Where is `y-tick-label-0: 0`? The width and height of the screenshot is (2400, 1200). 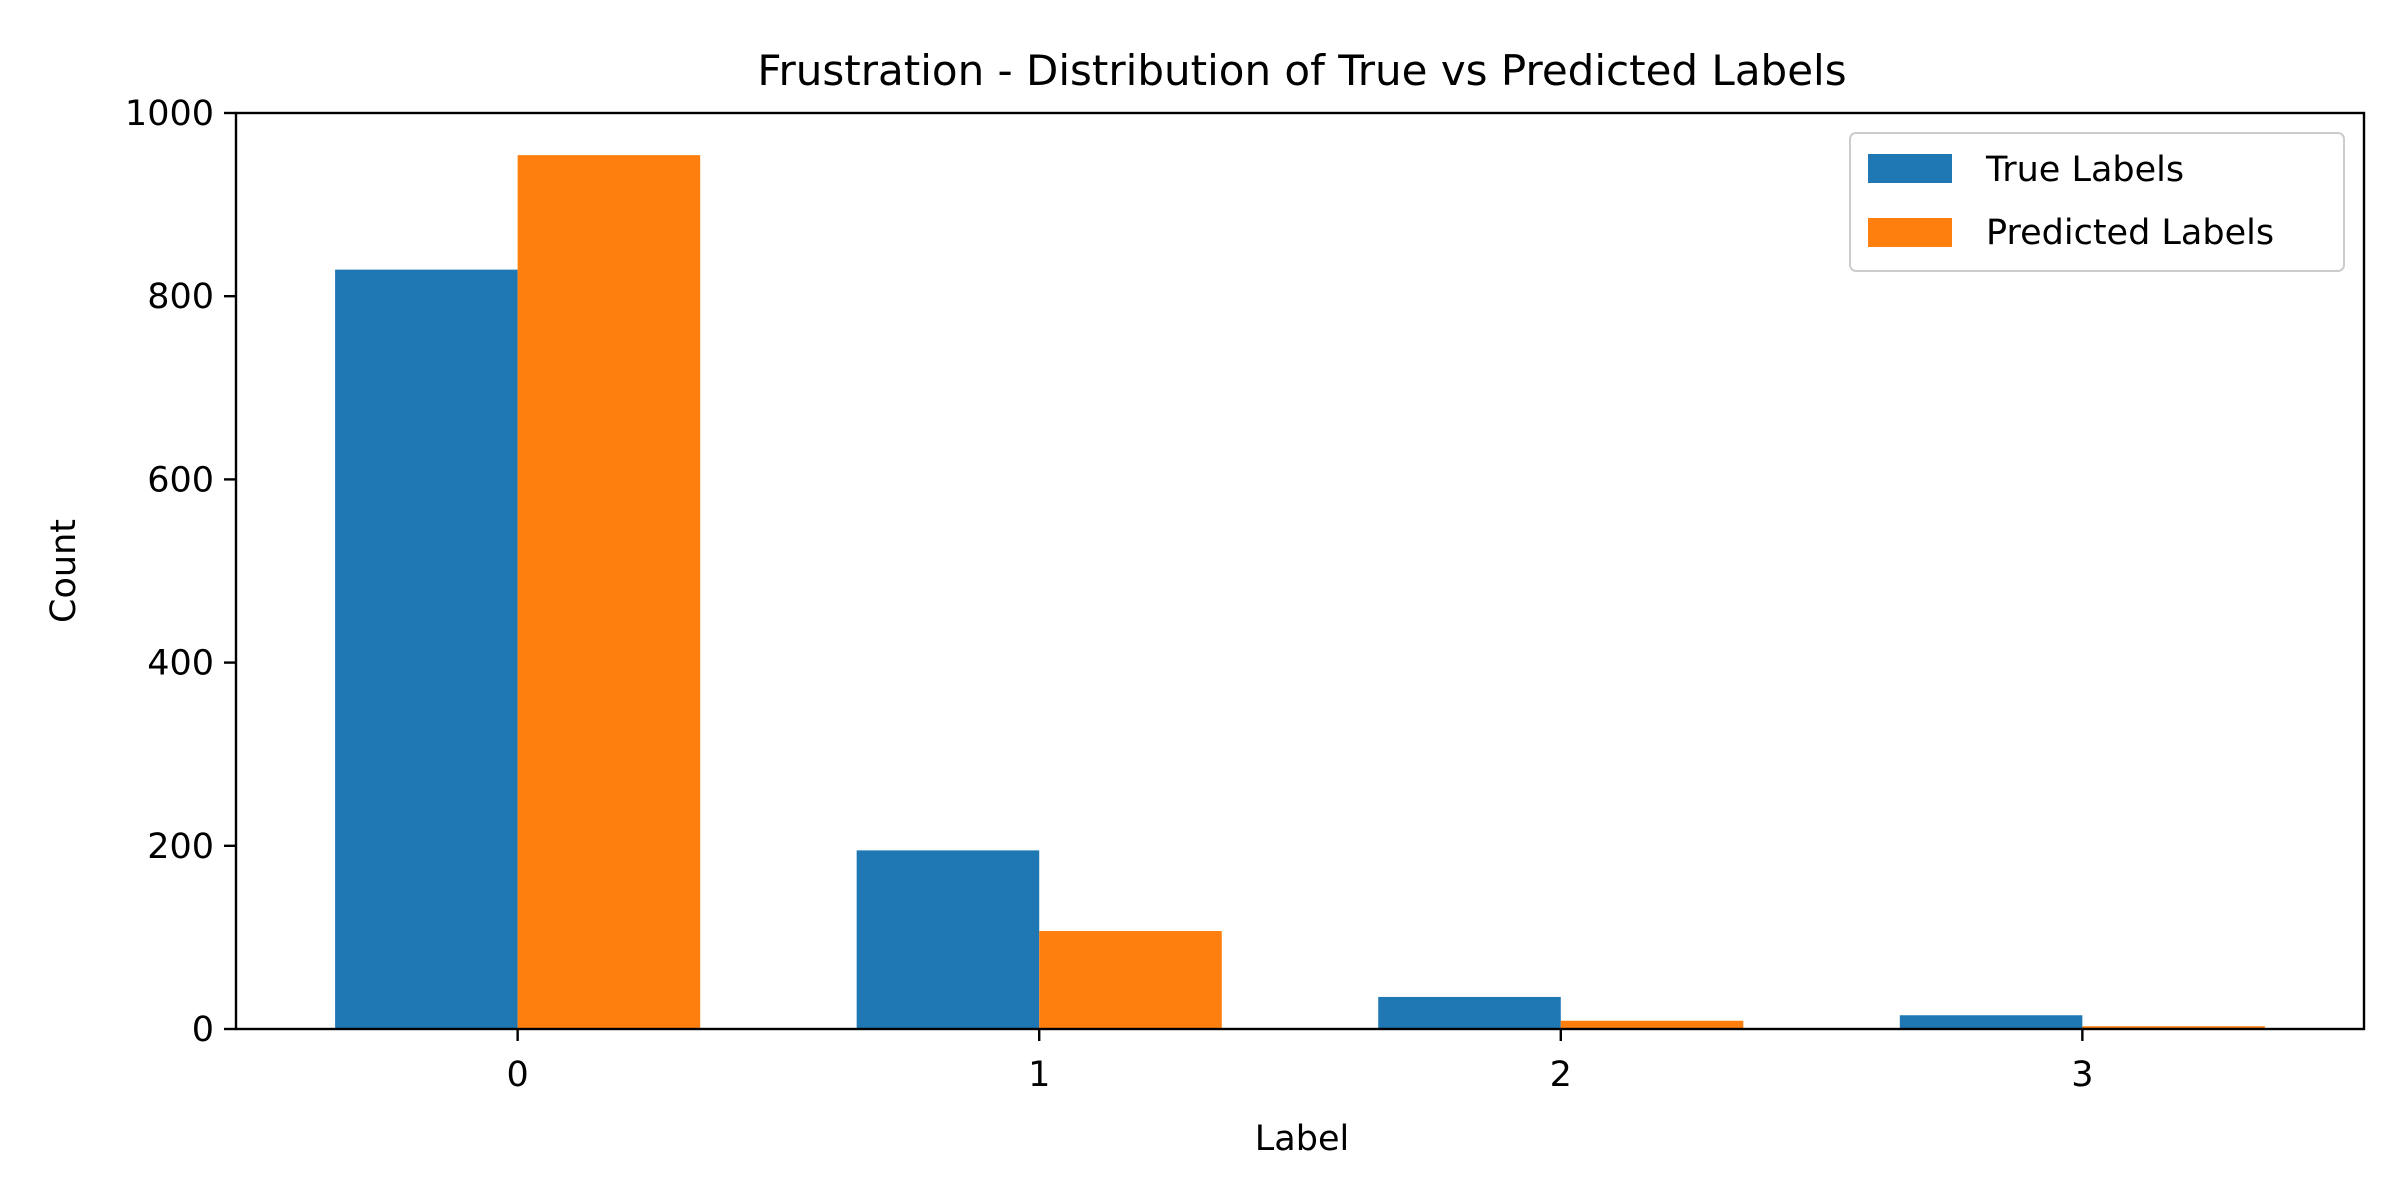
y-tick-label-0: 0 is located at coordinates (203, 1030).